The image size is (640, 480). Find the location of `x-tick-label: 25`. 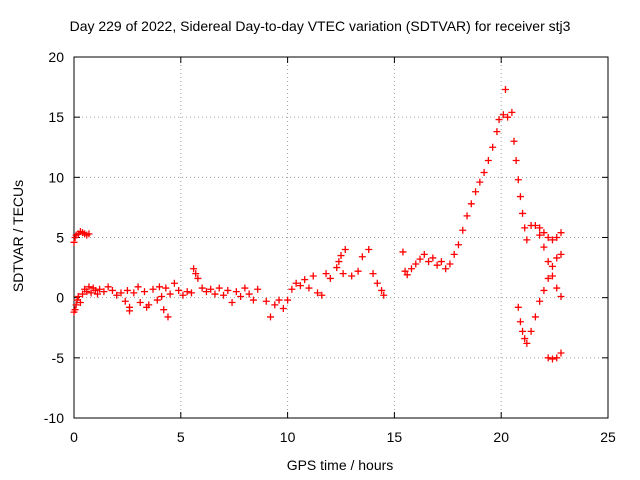

x-tick-label: 25 is located at coordinates (608, 437).